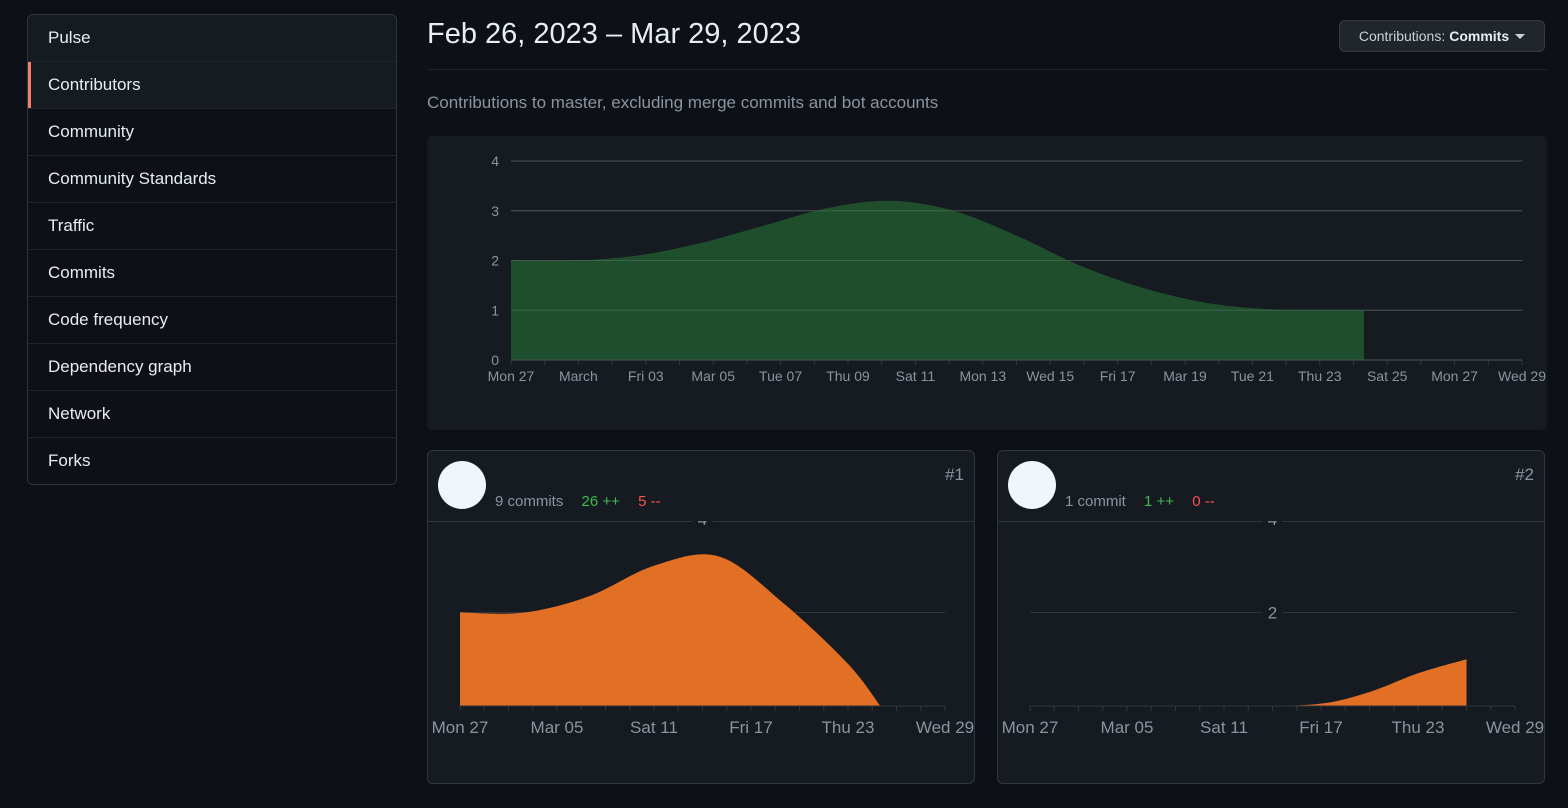 The height and width of the screenshot is (808, 1568). Describe the element at coordinates (495, 211) in the screenshot. I see `y-tick-label: 3` at that location.